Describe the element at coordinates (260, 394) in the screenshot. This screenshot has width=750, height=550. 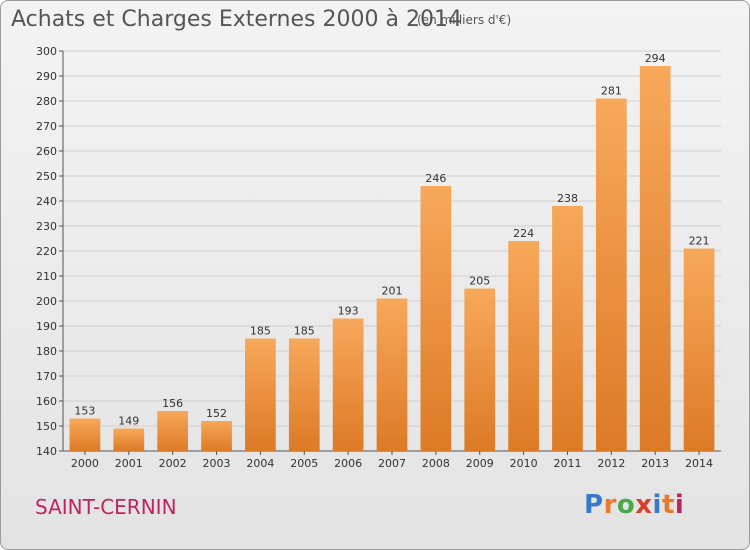
I see `bar-2004` at that location.